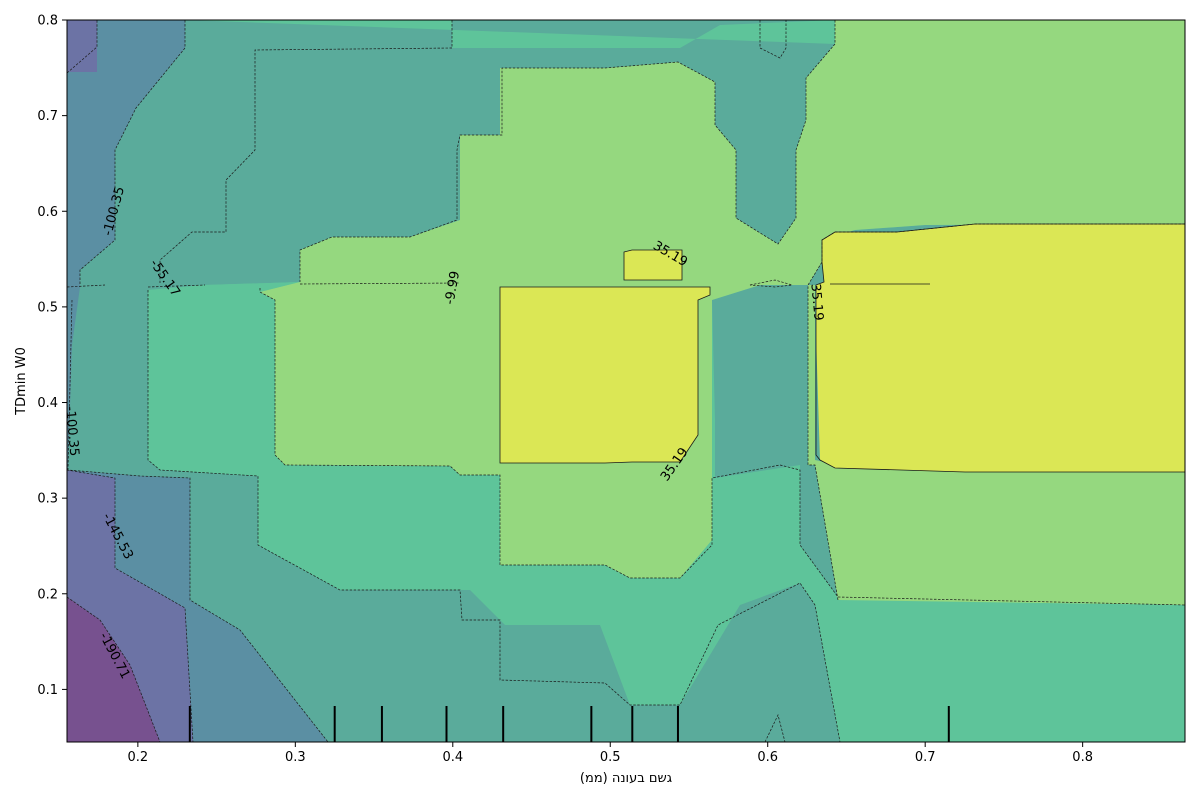 The height and width of the screenshot is (804, 1200). What do you see at coordinates (138, 757) in the screenshot?
I see `x-tick-label: 0.2` at bounding box center [138, 757].